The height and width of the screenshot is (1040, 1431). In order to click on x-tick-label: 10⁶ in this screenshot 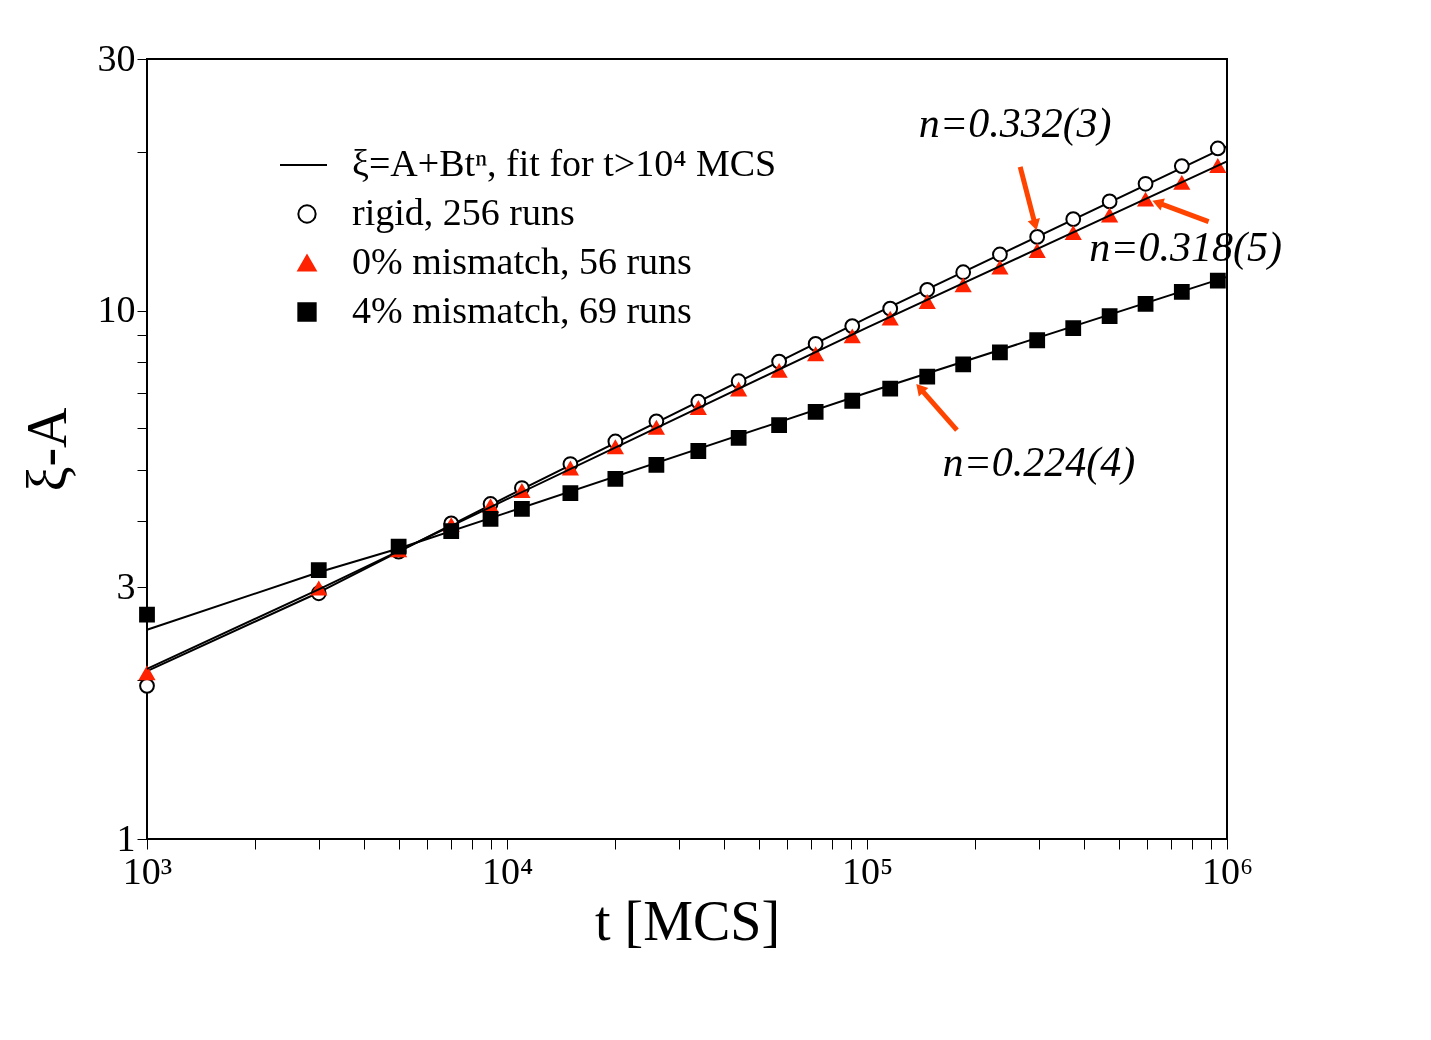, I will do `click(1227, 870)`.